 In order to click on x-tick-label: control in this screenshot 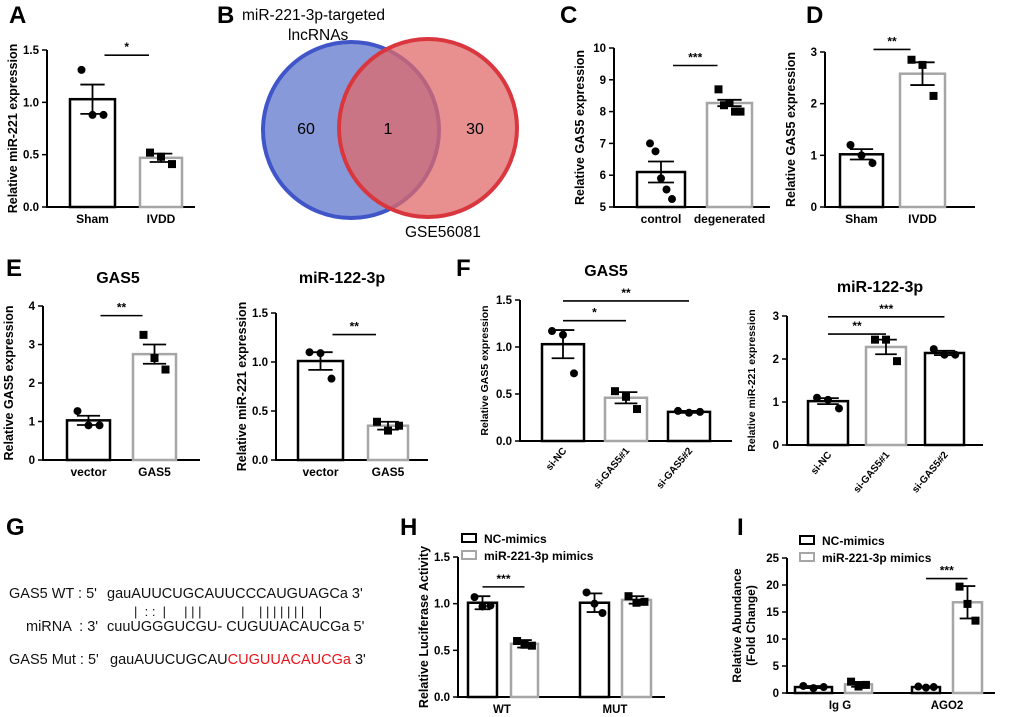, I will do `click(661, 219)`.